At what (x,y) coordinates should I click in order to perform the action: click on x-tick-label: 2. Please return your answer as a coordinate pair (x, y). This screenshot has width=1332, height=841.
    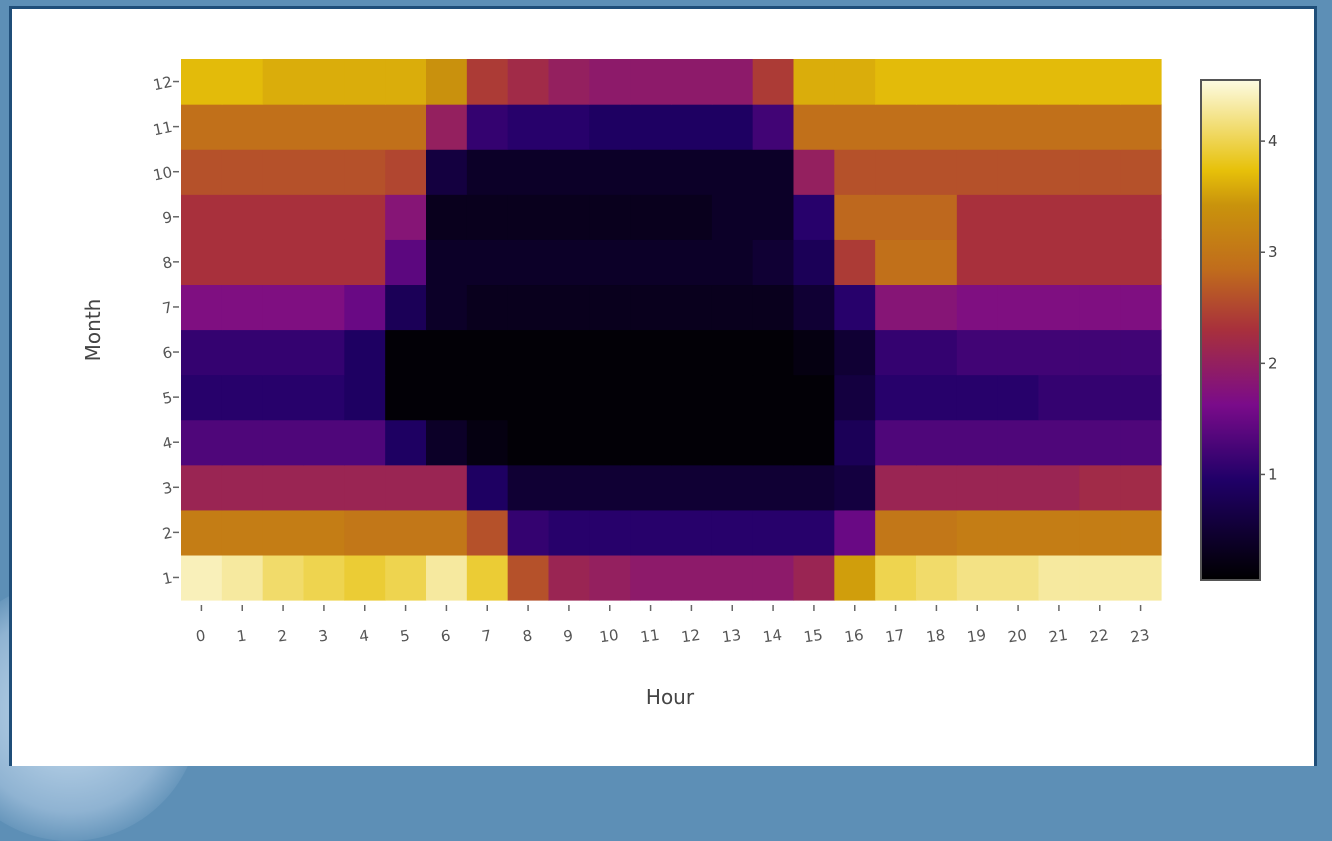
    Looking at the image, I should click on (282, 635).